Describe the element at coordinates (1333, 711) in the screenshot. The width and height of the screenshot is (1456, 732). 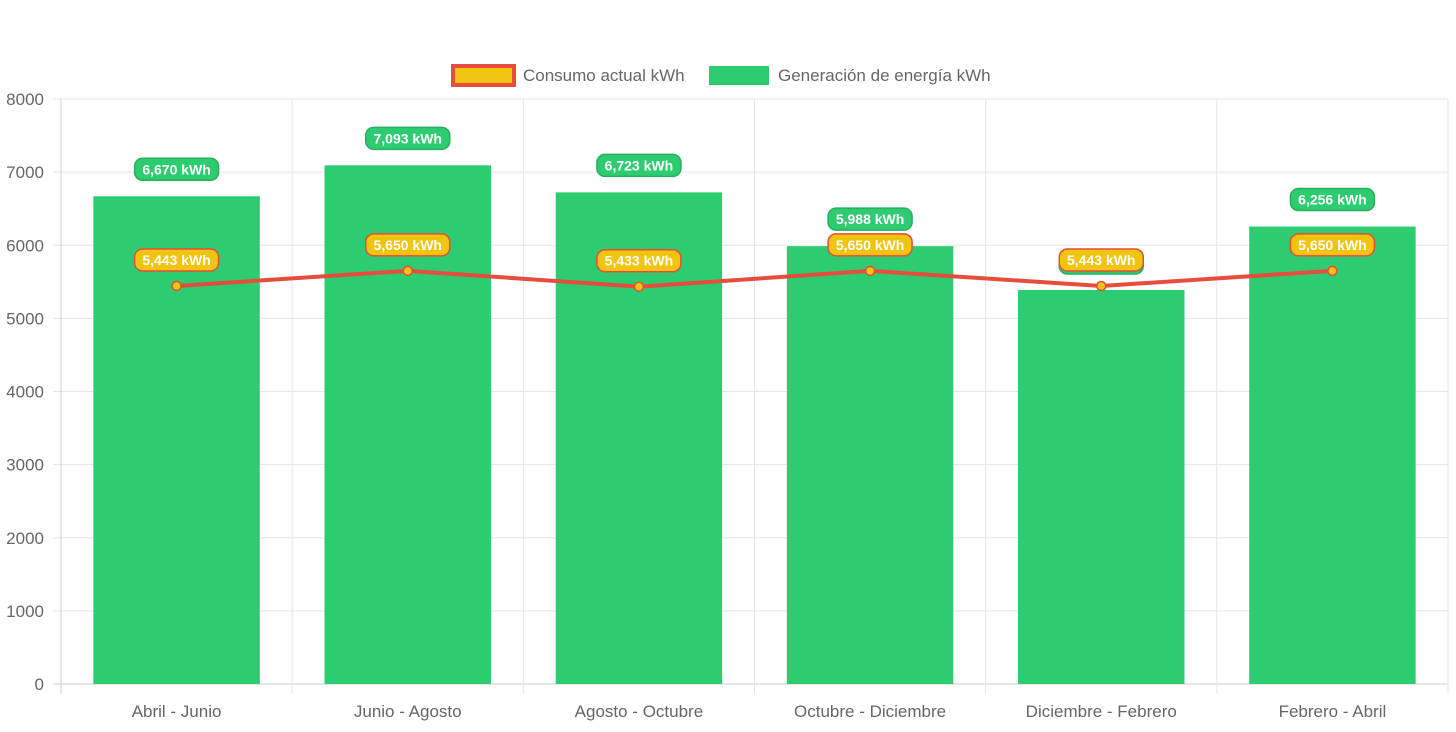
I see `x-tick-label: Febrero - Abril` at that location.